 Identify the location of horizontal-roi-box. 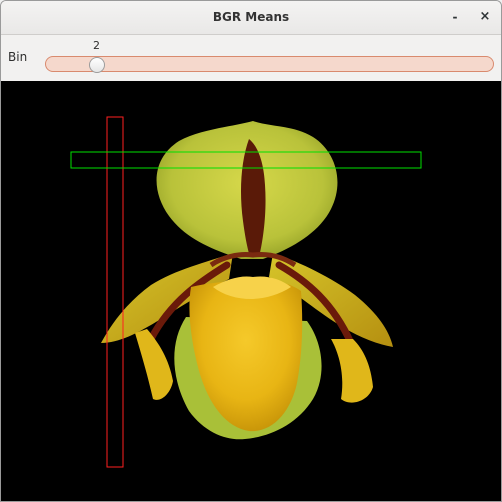
(246, 160).